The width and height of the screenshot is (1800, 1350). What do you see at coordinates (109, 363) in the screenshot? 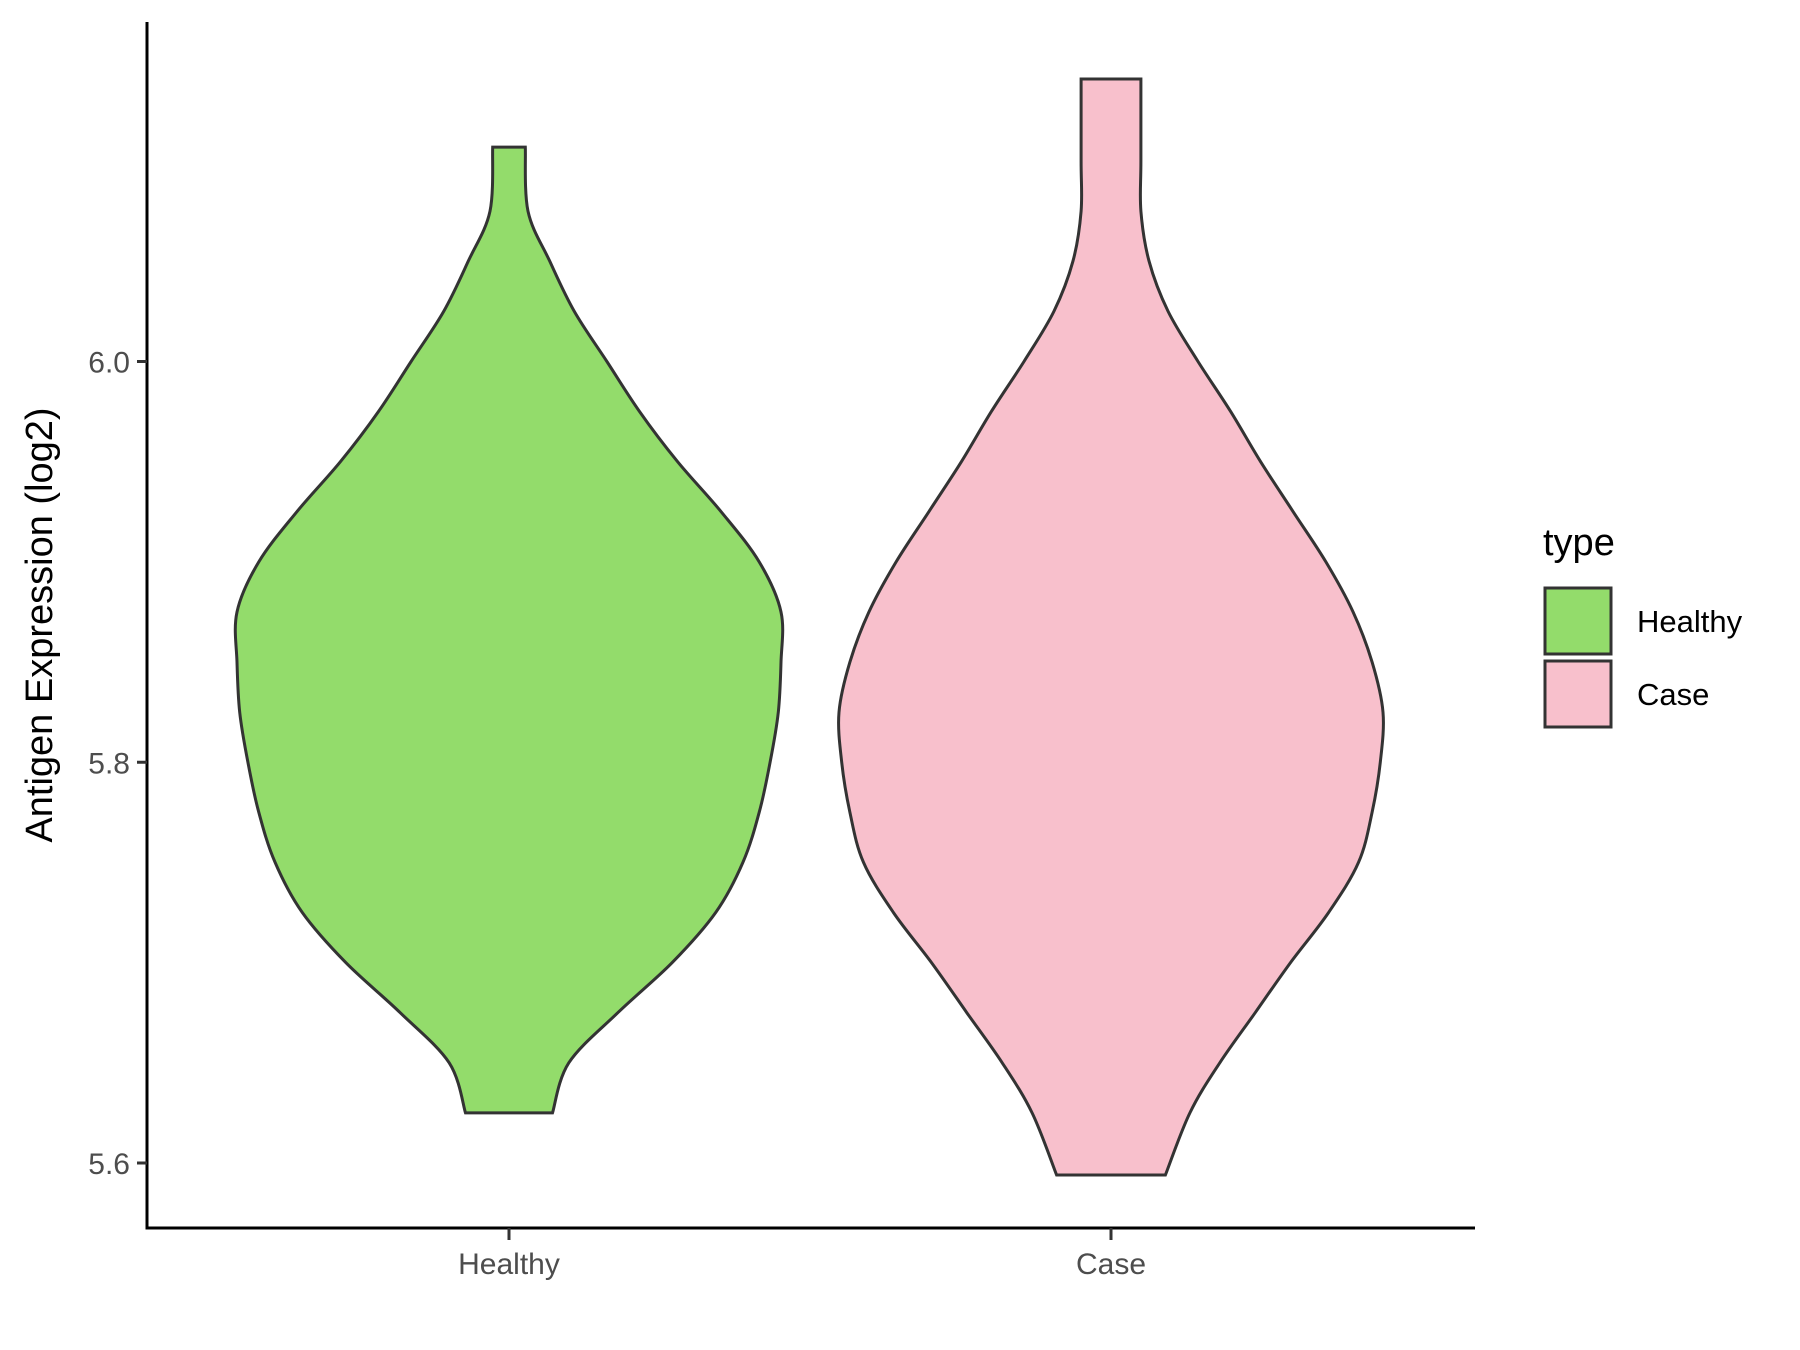
I see `y-tick-label: 6.0` at bounding box center [109, 363].